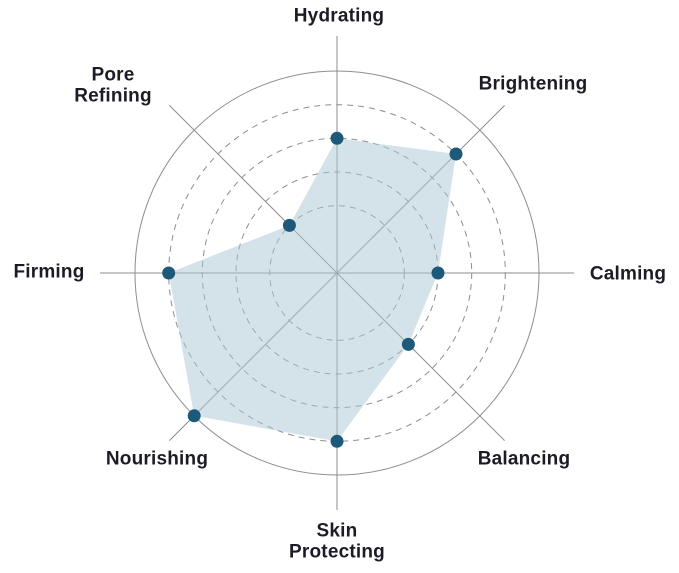  What do you see at coordinates (339, 16) in the screenshot?
I see `axis-label-hydrating: Hydrating` at bounding box center [339, 16].